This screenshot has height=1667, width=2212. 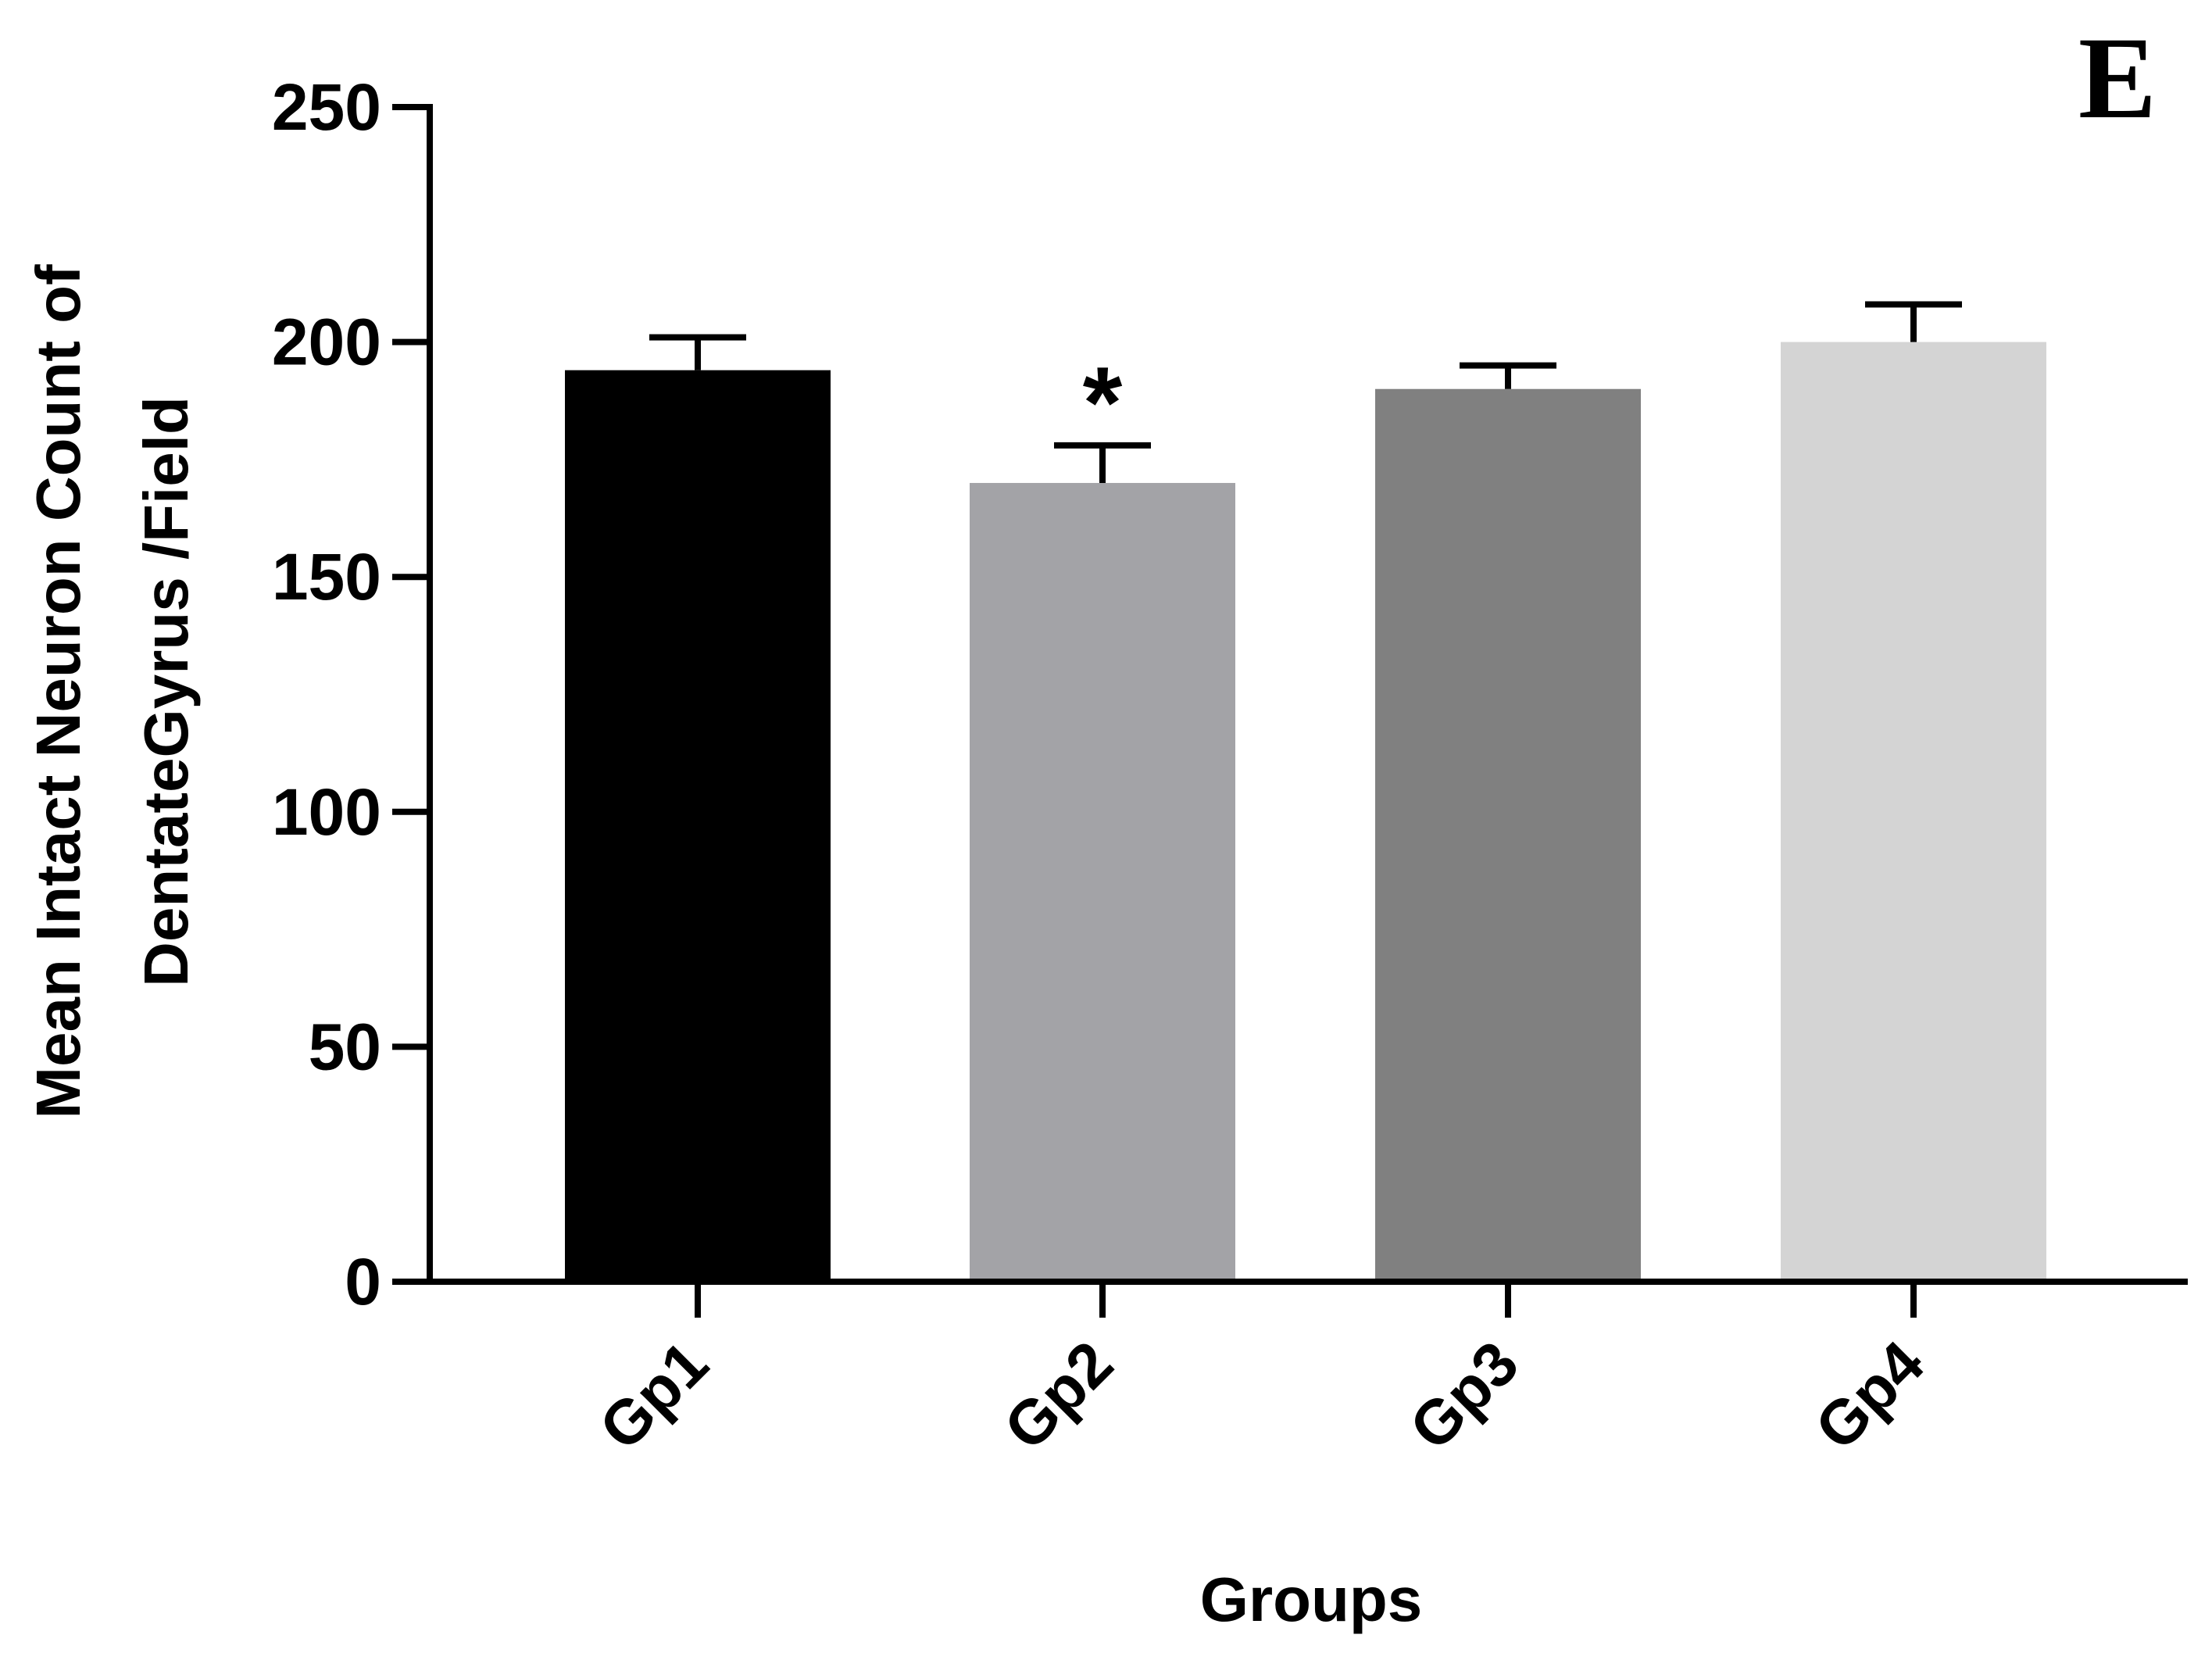 What do you see at coordinates (345, 1046) in the screenshot?
I see `y-tick-label-50: 50` at bounding box center [345, 1046].